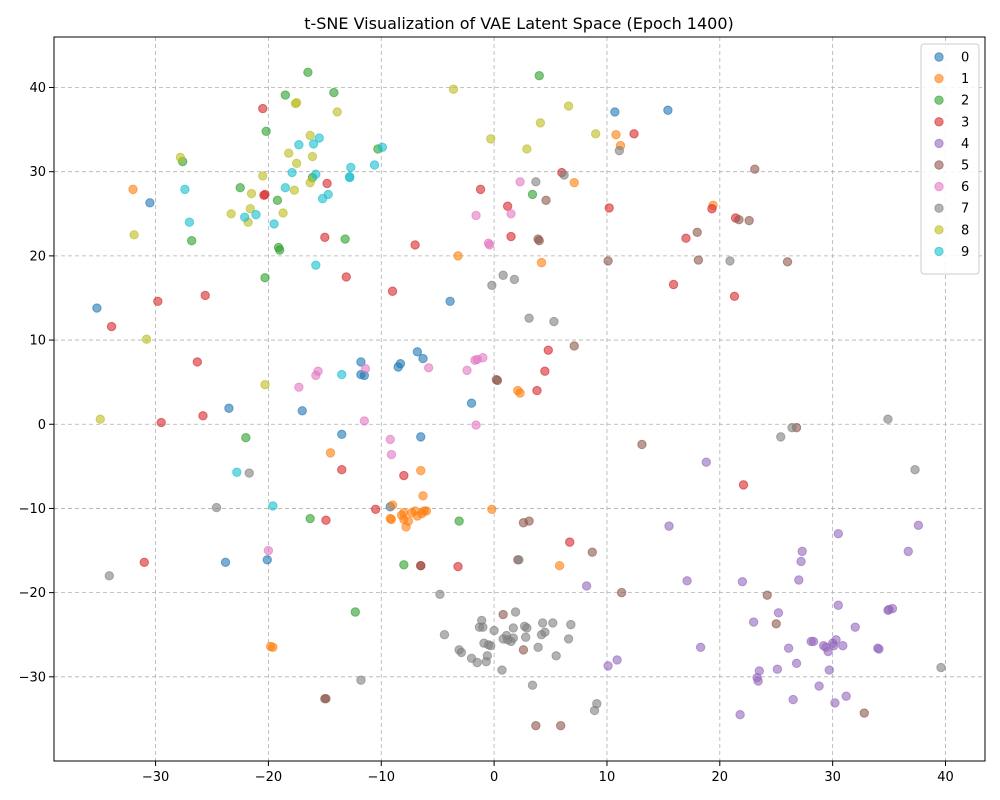 The width and height of the screenshot is (1000, 800). What do you see at coordinates (950, 159) in the screenshot?
I see `legend-box` at bounding box center [950, 159].